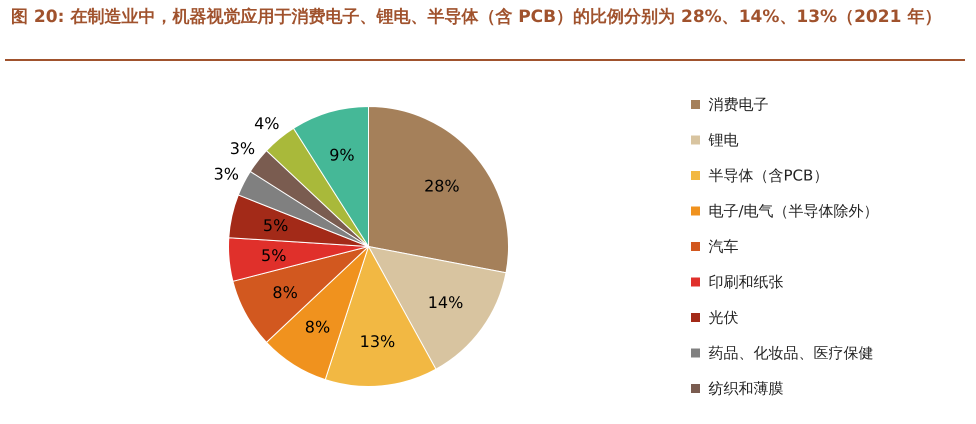  What do you see at coordinates (267, 124) in the screenshot?
I see `data-label: 4%` at bounding box center [267, 124].